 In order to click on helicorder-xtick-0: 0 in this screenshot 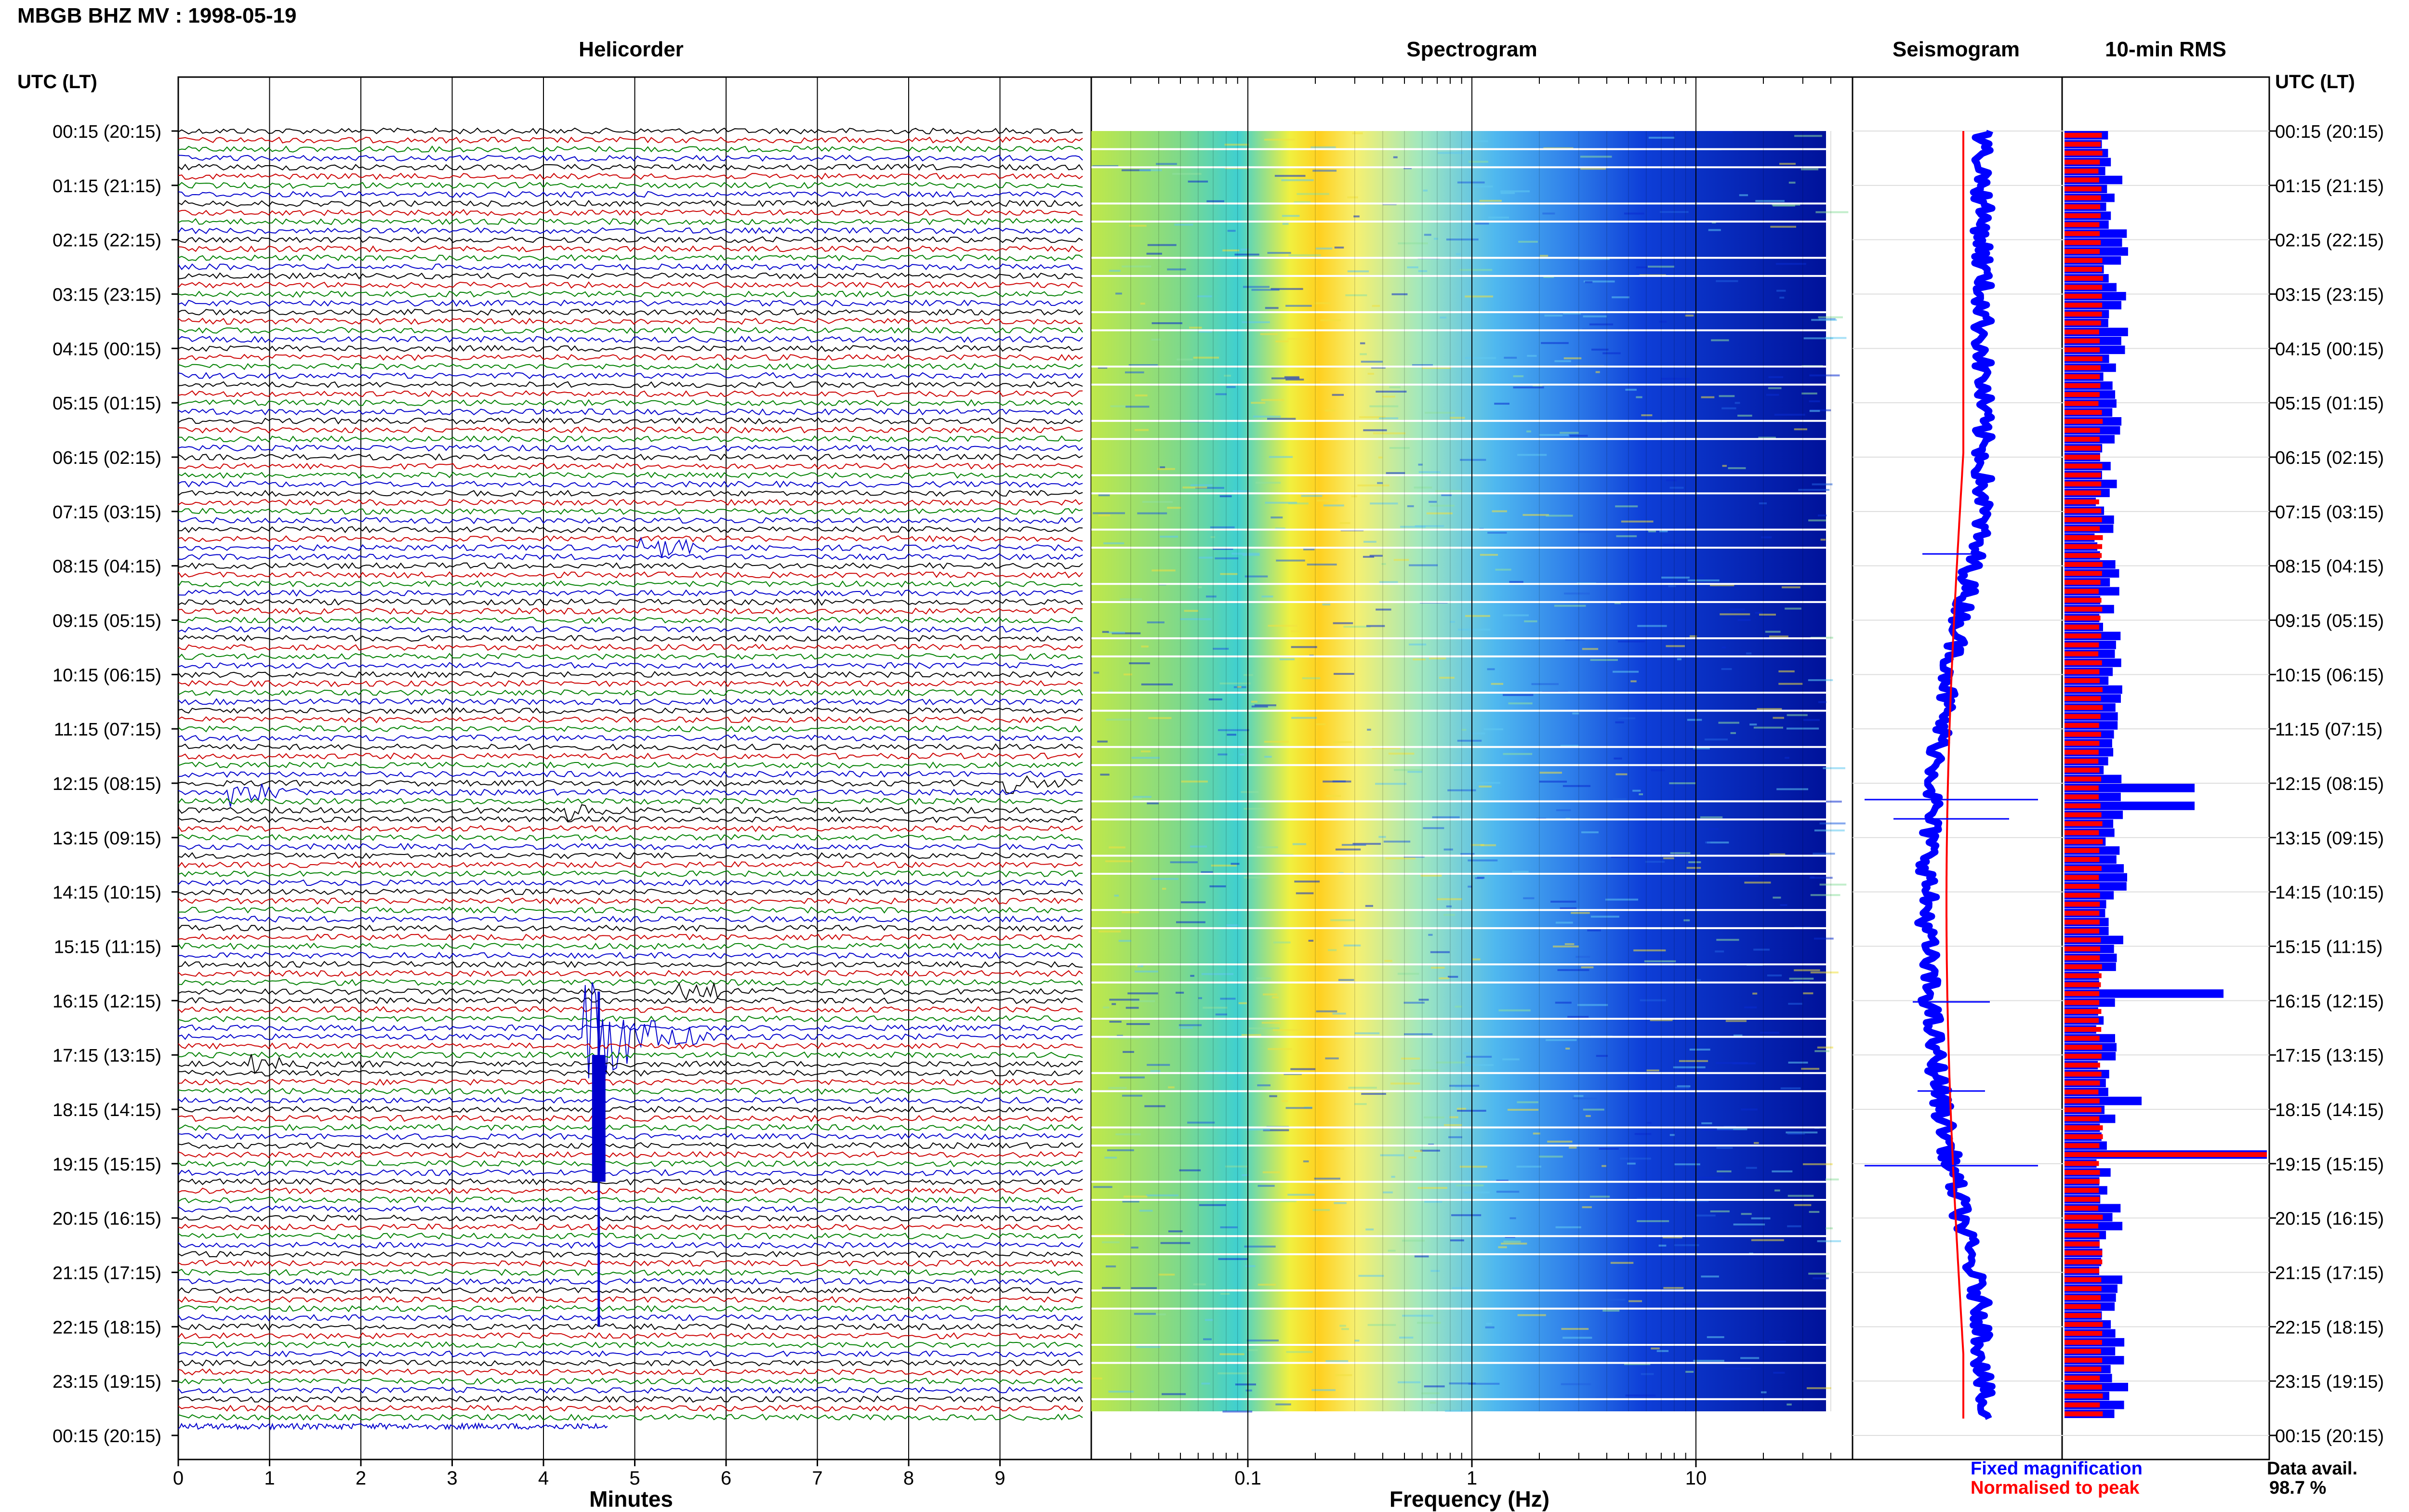, I will do `click(178, 1478)`.